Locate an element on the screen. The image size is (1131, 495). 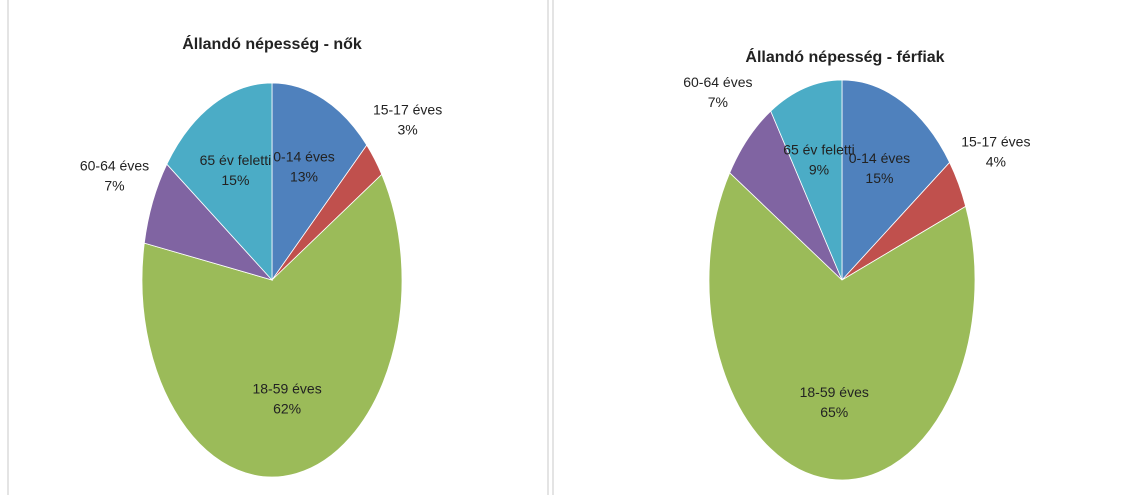
slice-value-label: 62% is located at coordinates (287, 409).